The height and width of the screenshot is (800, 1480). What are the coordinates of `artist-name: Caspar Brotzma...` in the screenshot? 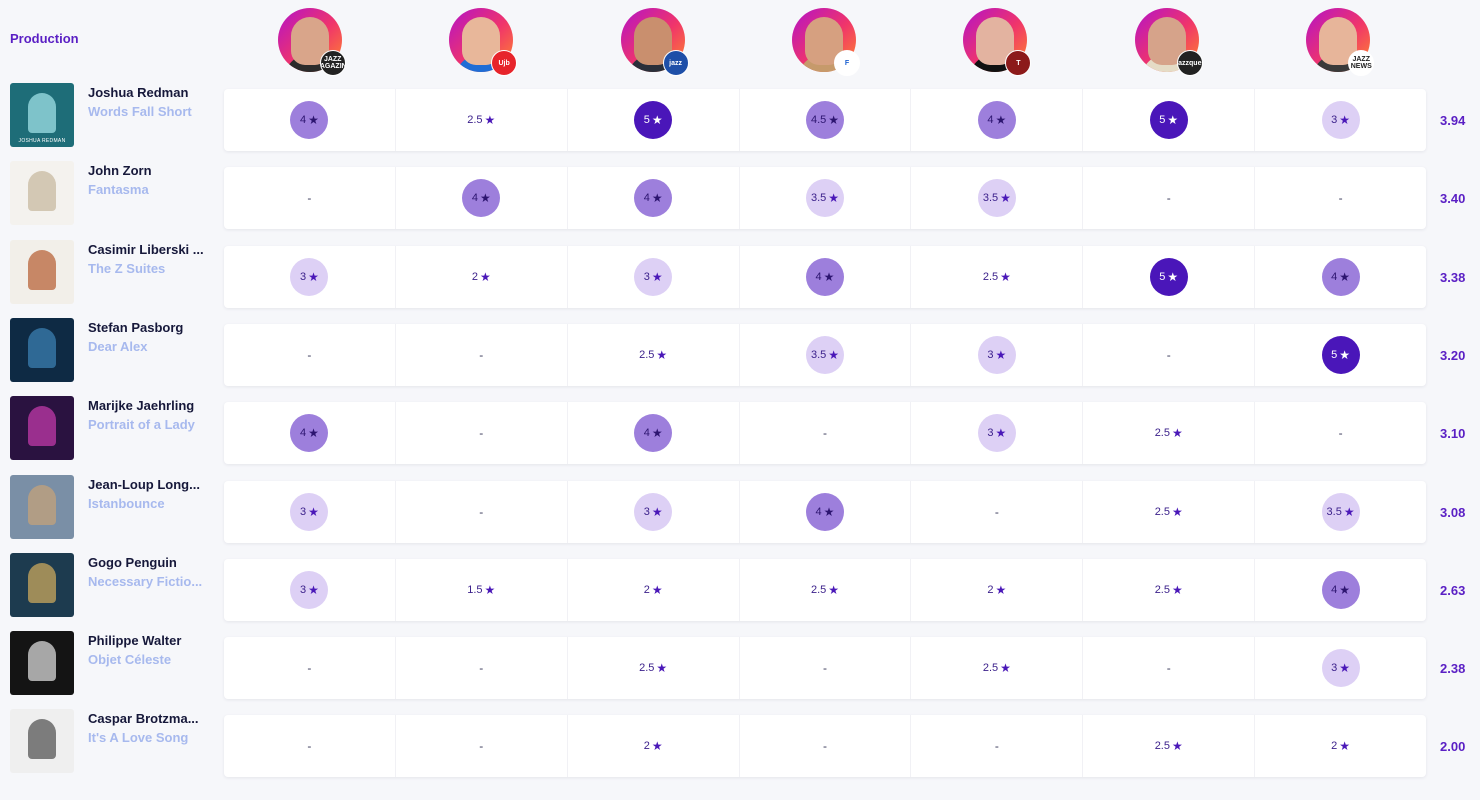 It's located at (143, 719).